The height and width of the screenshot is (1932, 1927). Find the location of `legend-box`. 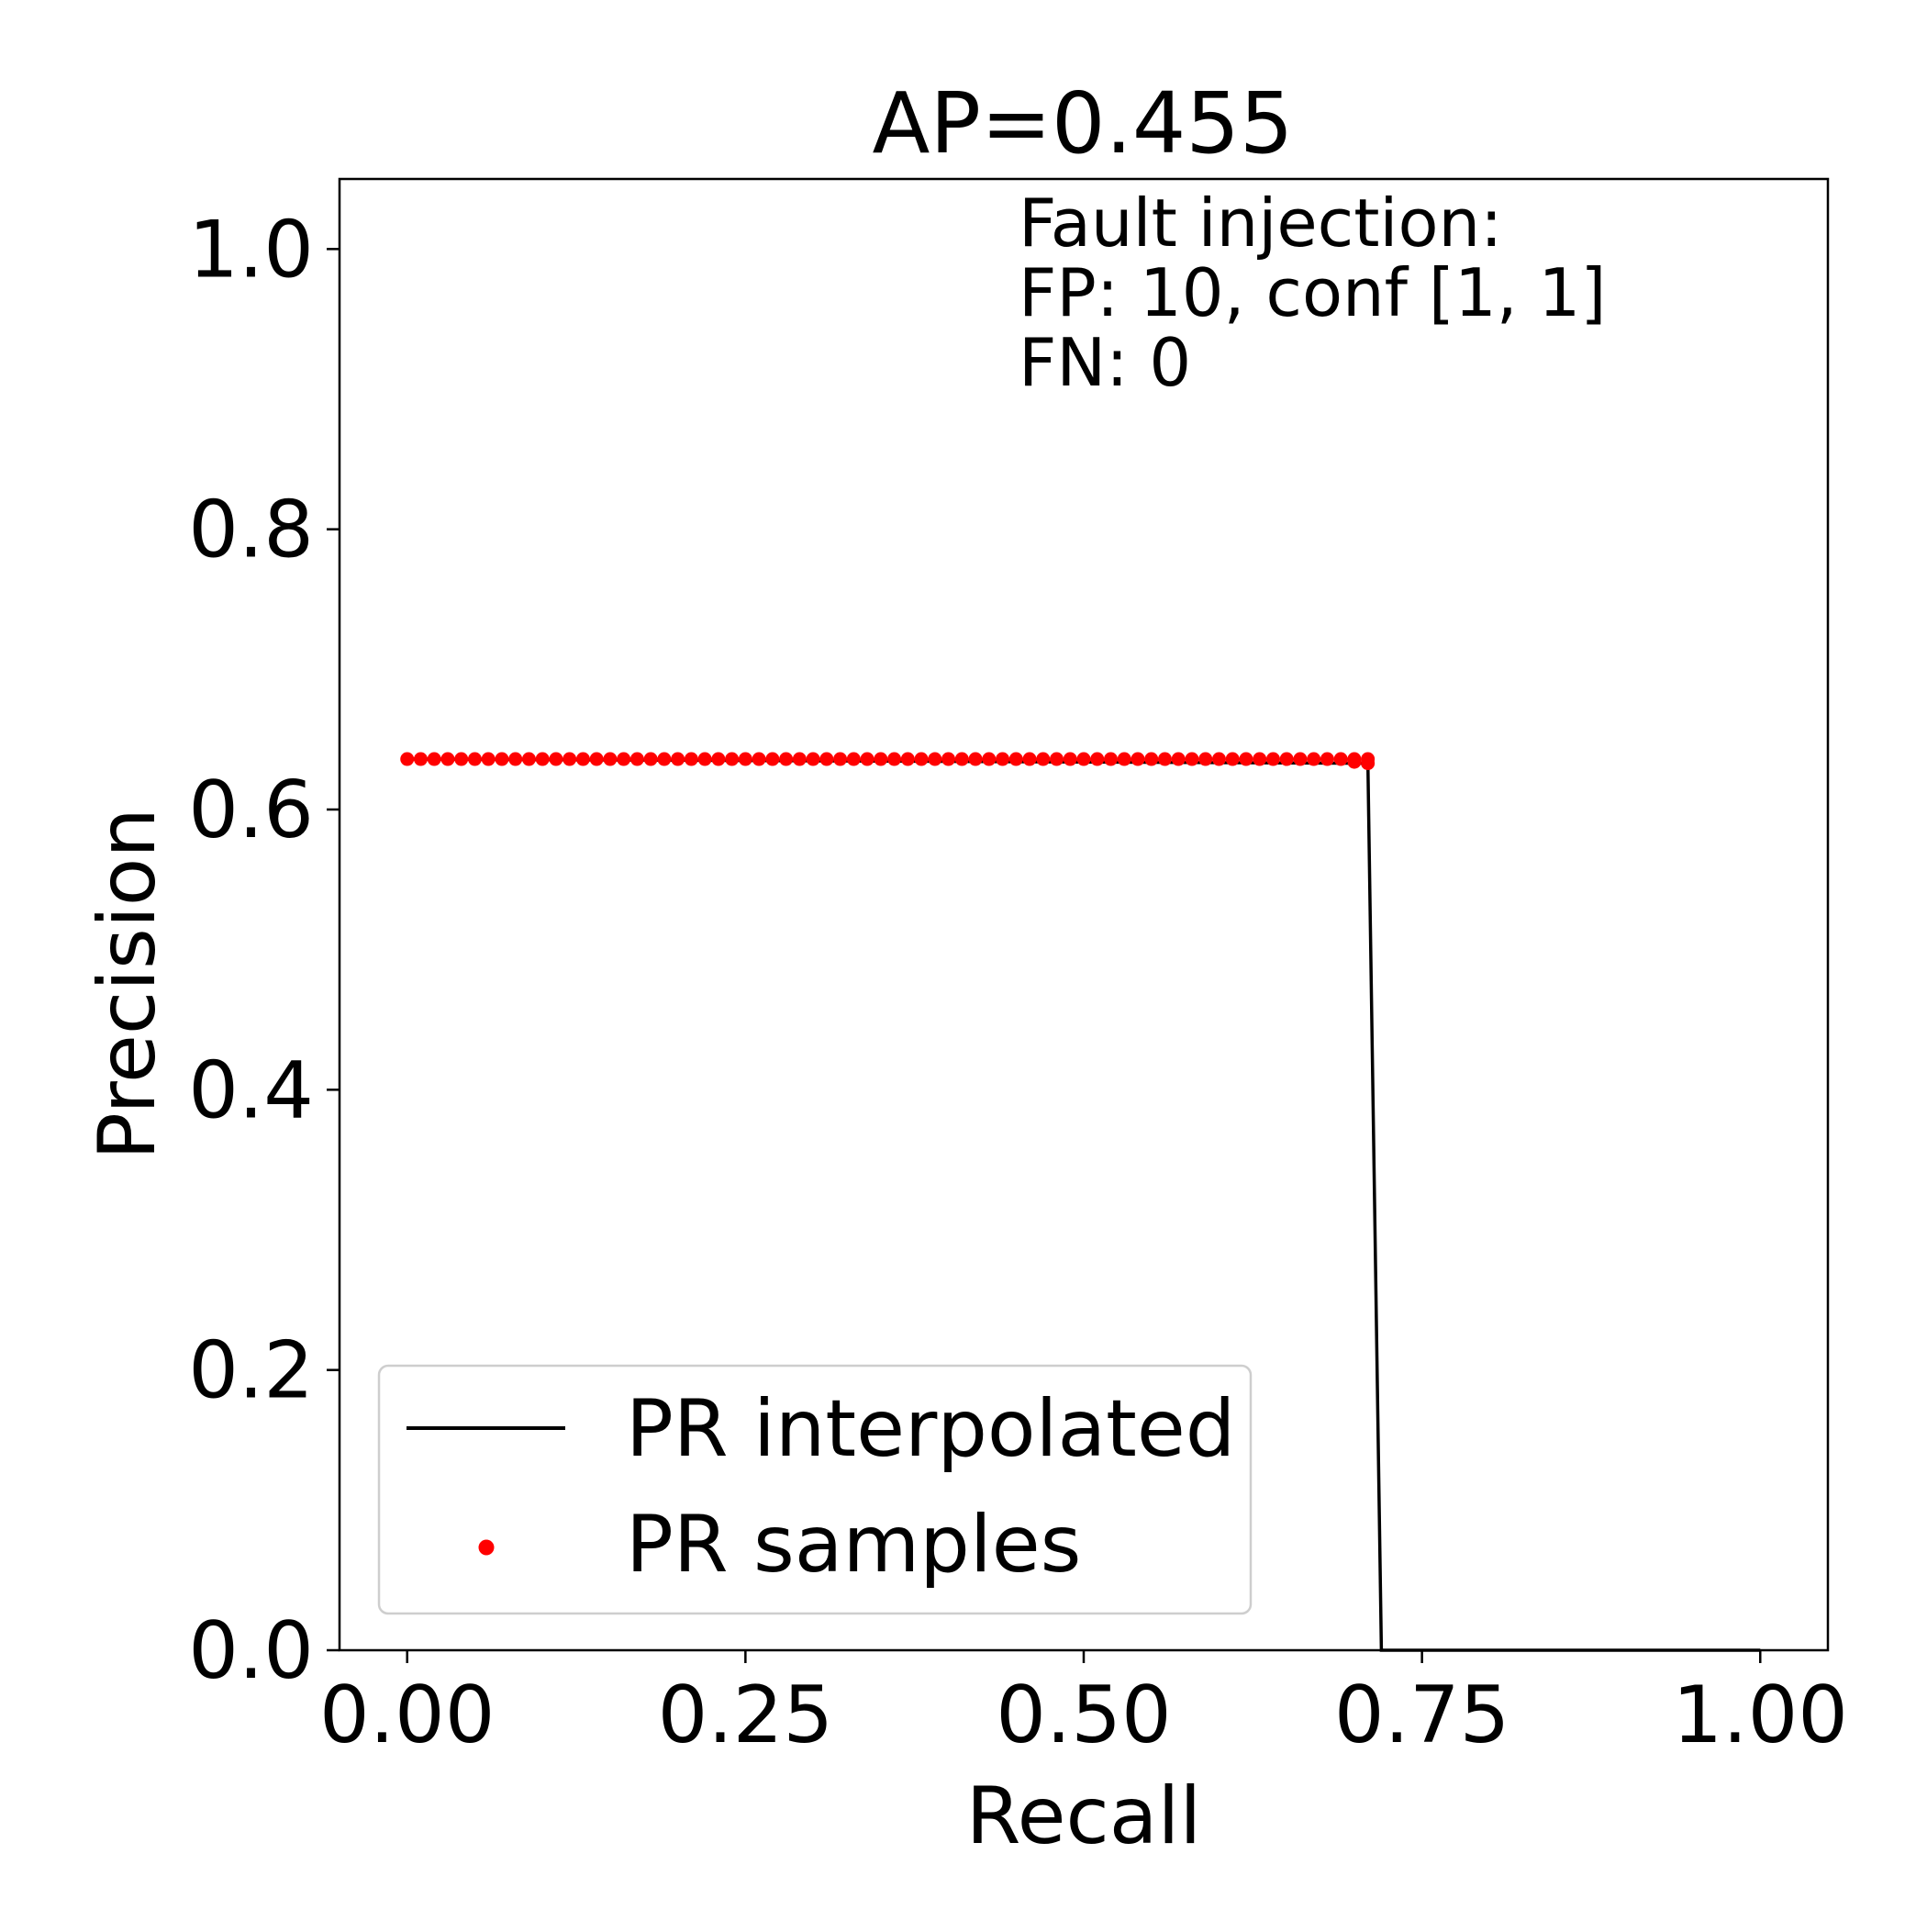

legend-box is located at coordinates (815, 1489).